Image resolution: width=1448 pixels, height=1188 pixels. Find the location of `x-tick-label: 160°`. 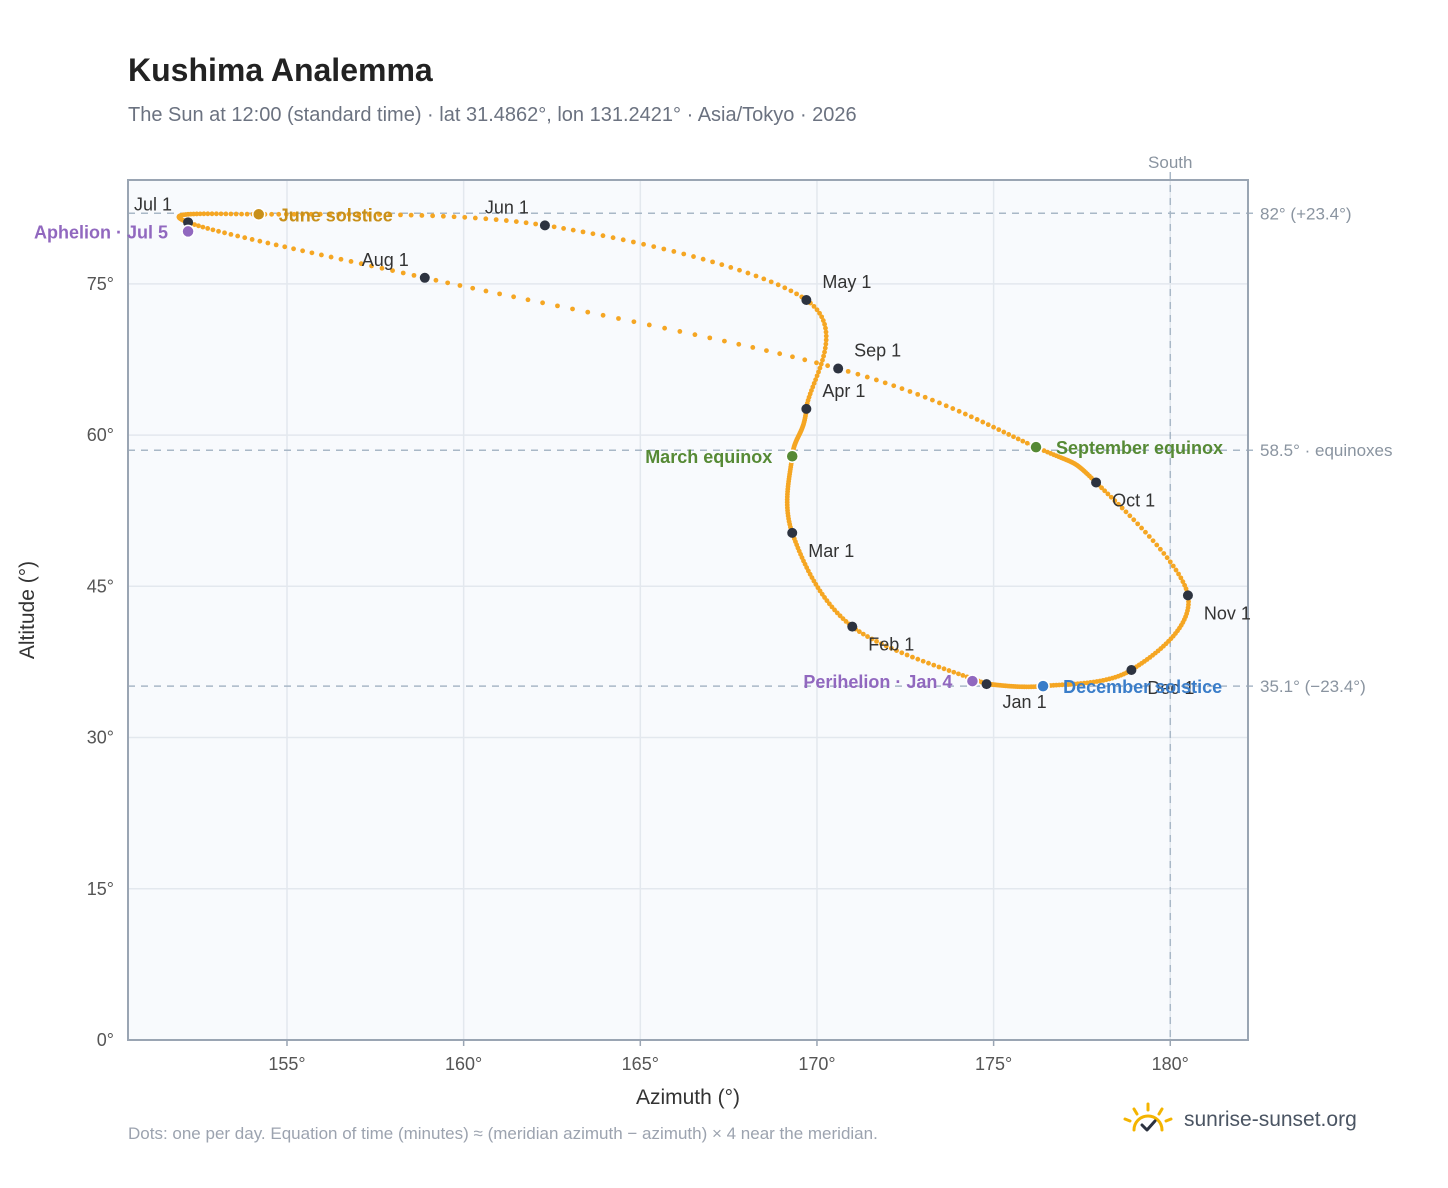

x-tick-label: 160° is located at coordinates (463, 1064).